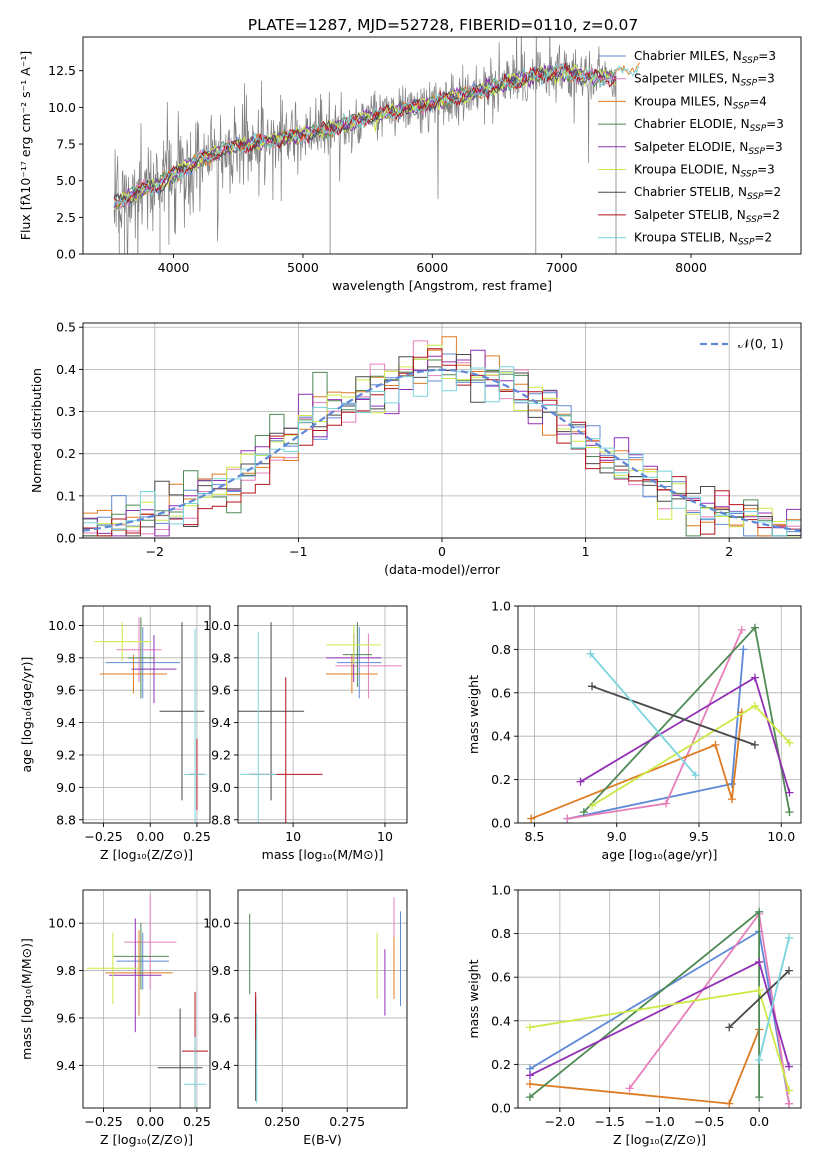 The image size is (819, 1170). I want to click on x-tick-label: 8.5, so click(535, 836).